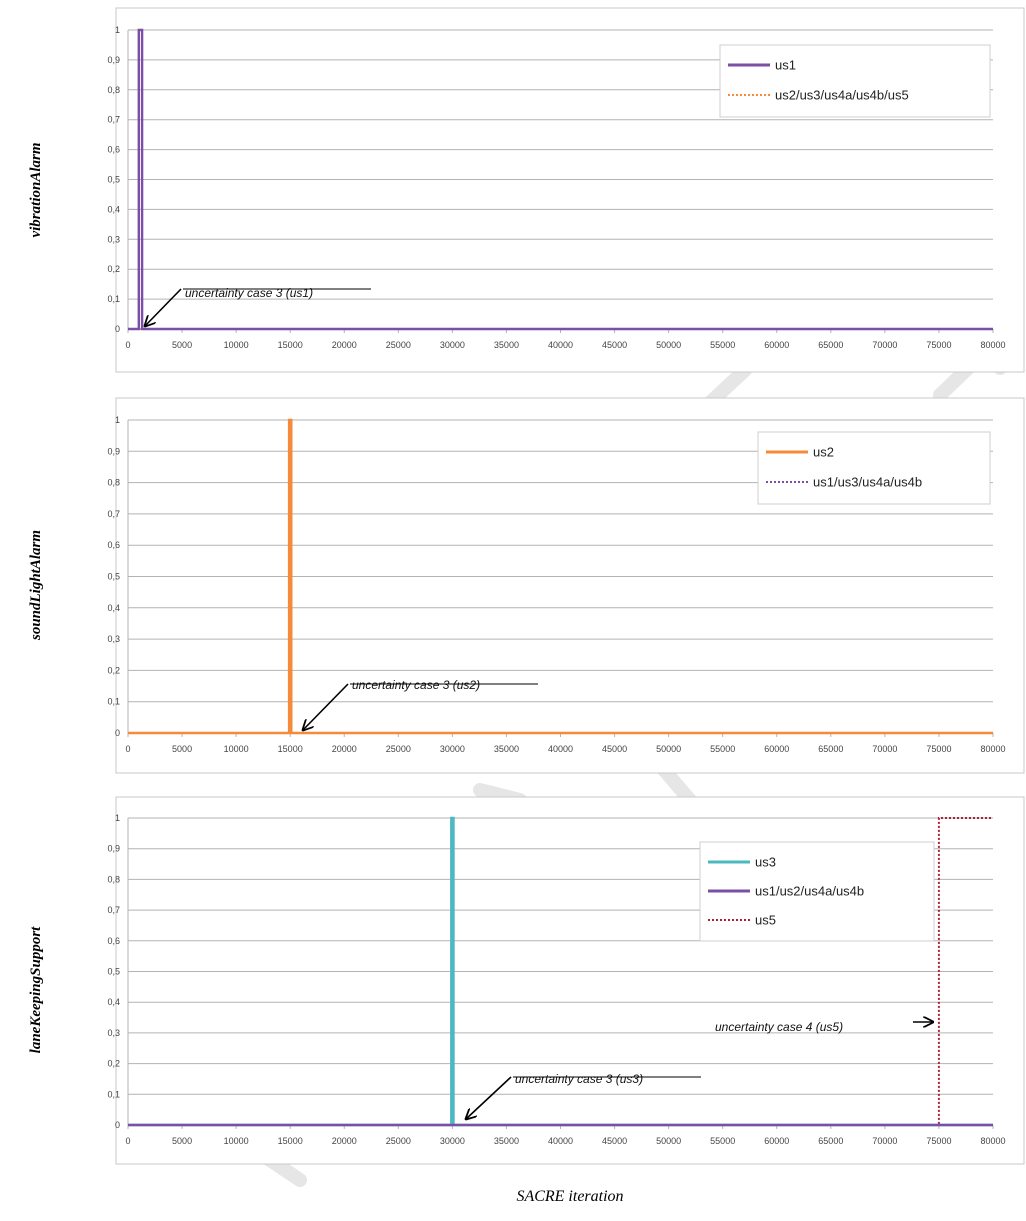  Describe the element at coordinates (765, 862) in the screenshot. I see `legend-label: us3` at that location.